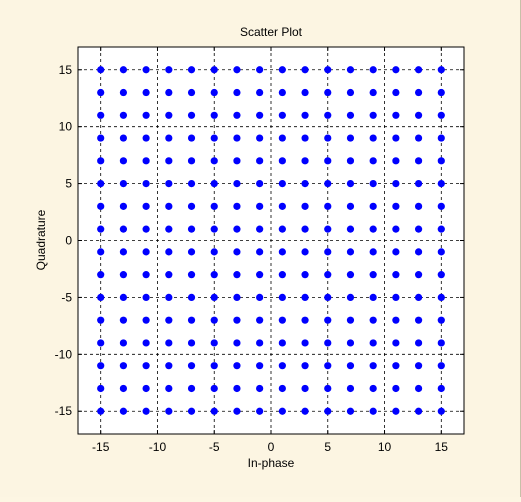 The width and height of the screenshot is (521, 502). What do you see at coordinates (64, 354) in the screenshot?
I see `y-tick-label: -10` at bounding box center [64, 354].